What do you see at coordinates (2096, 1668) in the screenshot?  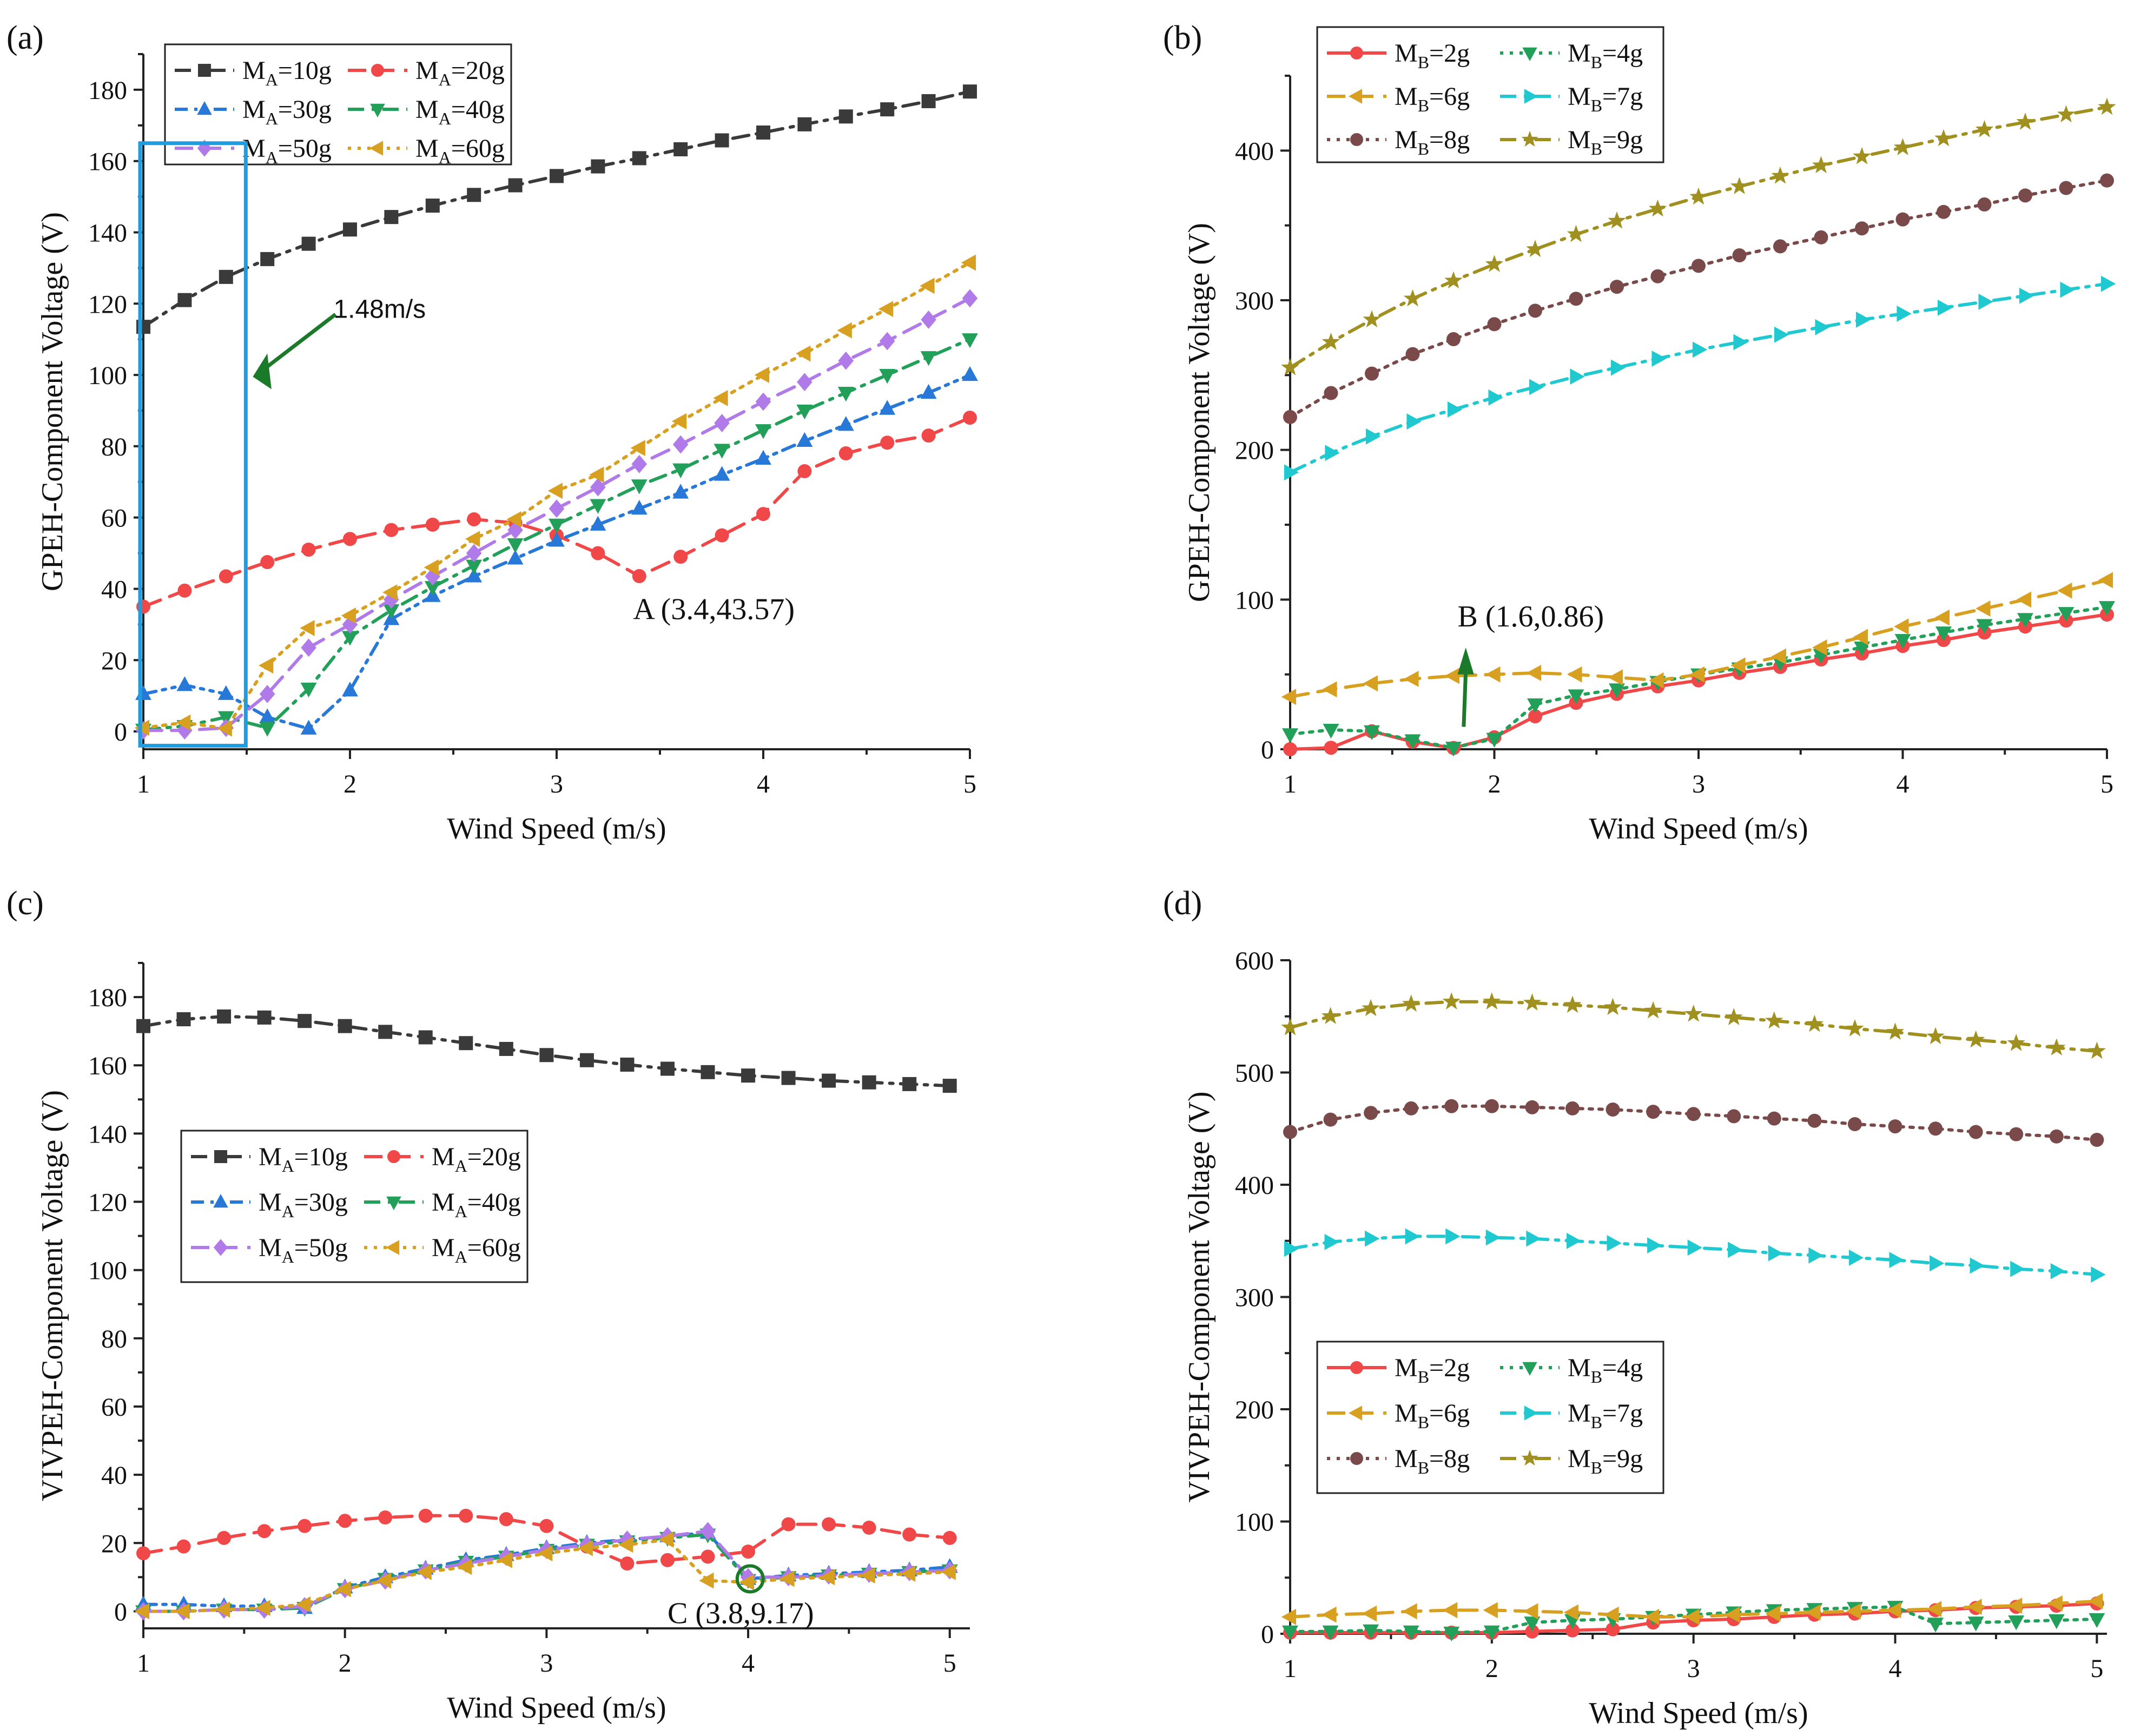 I see `x-tick-label: 5` at bounding box center [2096, 1668].